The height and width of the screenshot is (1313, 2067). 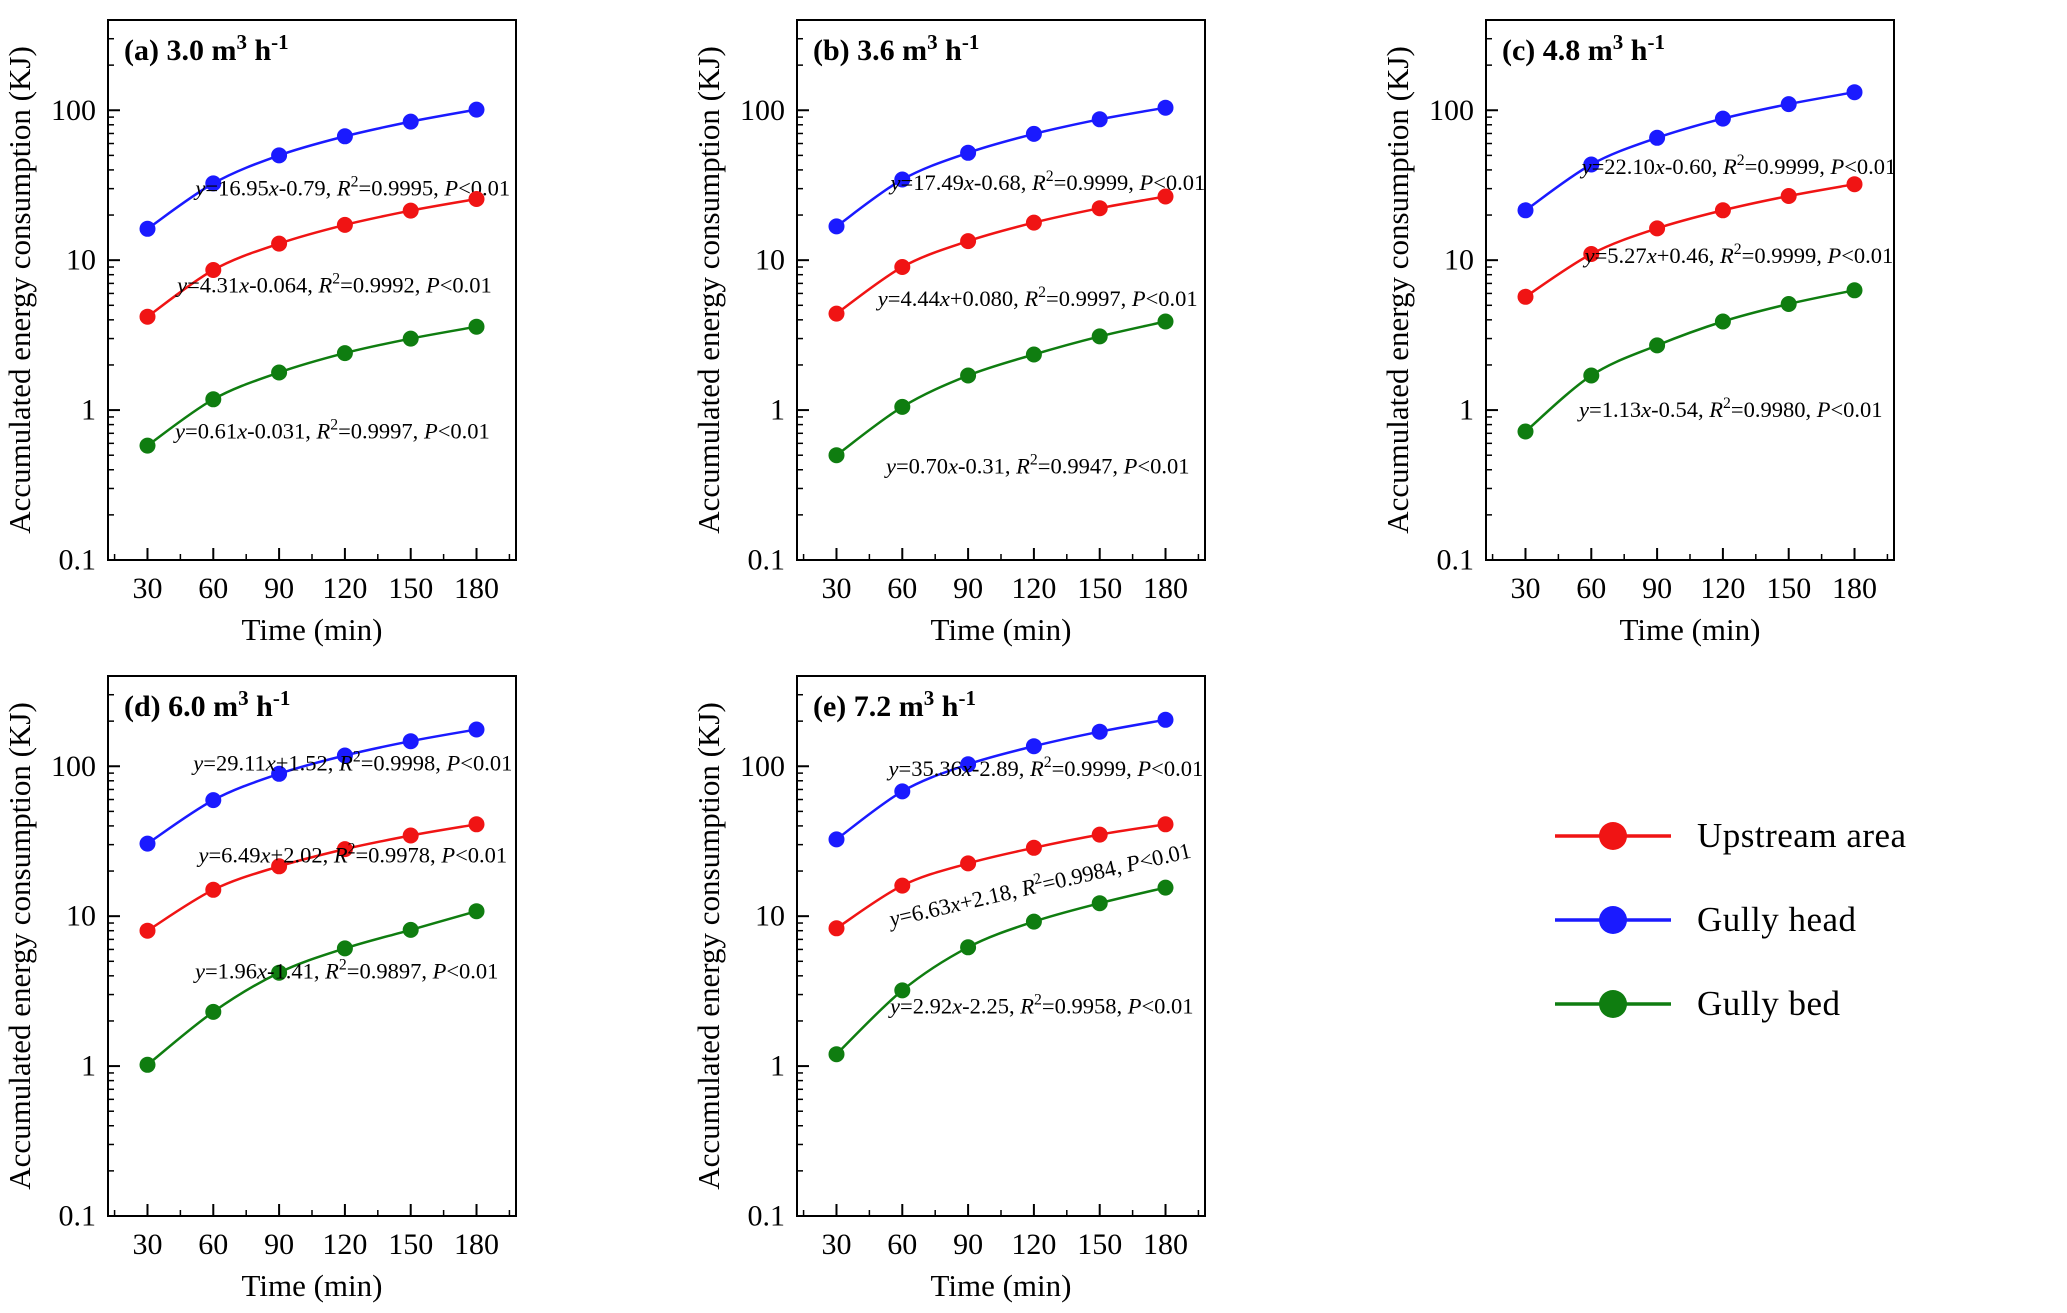 What do you see at coordinates (1583, 48) in the screenshot?
I see `panel-title: (c) 4.8 m3 h-1` at bounding box center [1583, 48].